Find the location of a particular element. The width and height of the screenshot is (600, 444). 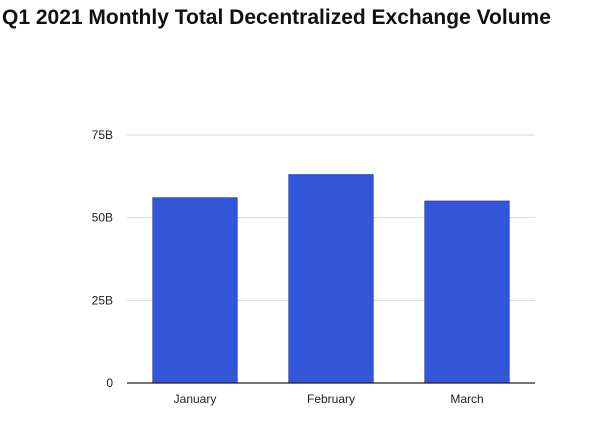

y-axis-ticks: 0 25B 50B 75B is located at coordinates (103, 259).